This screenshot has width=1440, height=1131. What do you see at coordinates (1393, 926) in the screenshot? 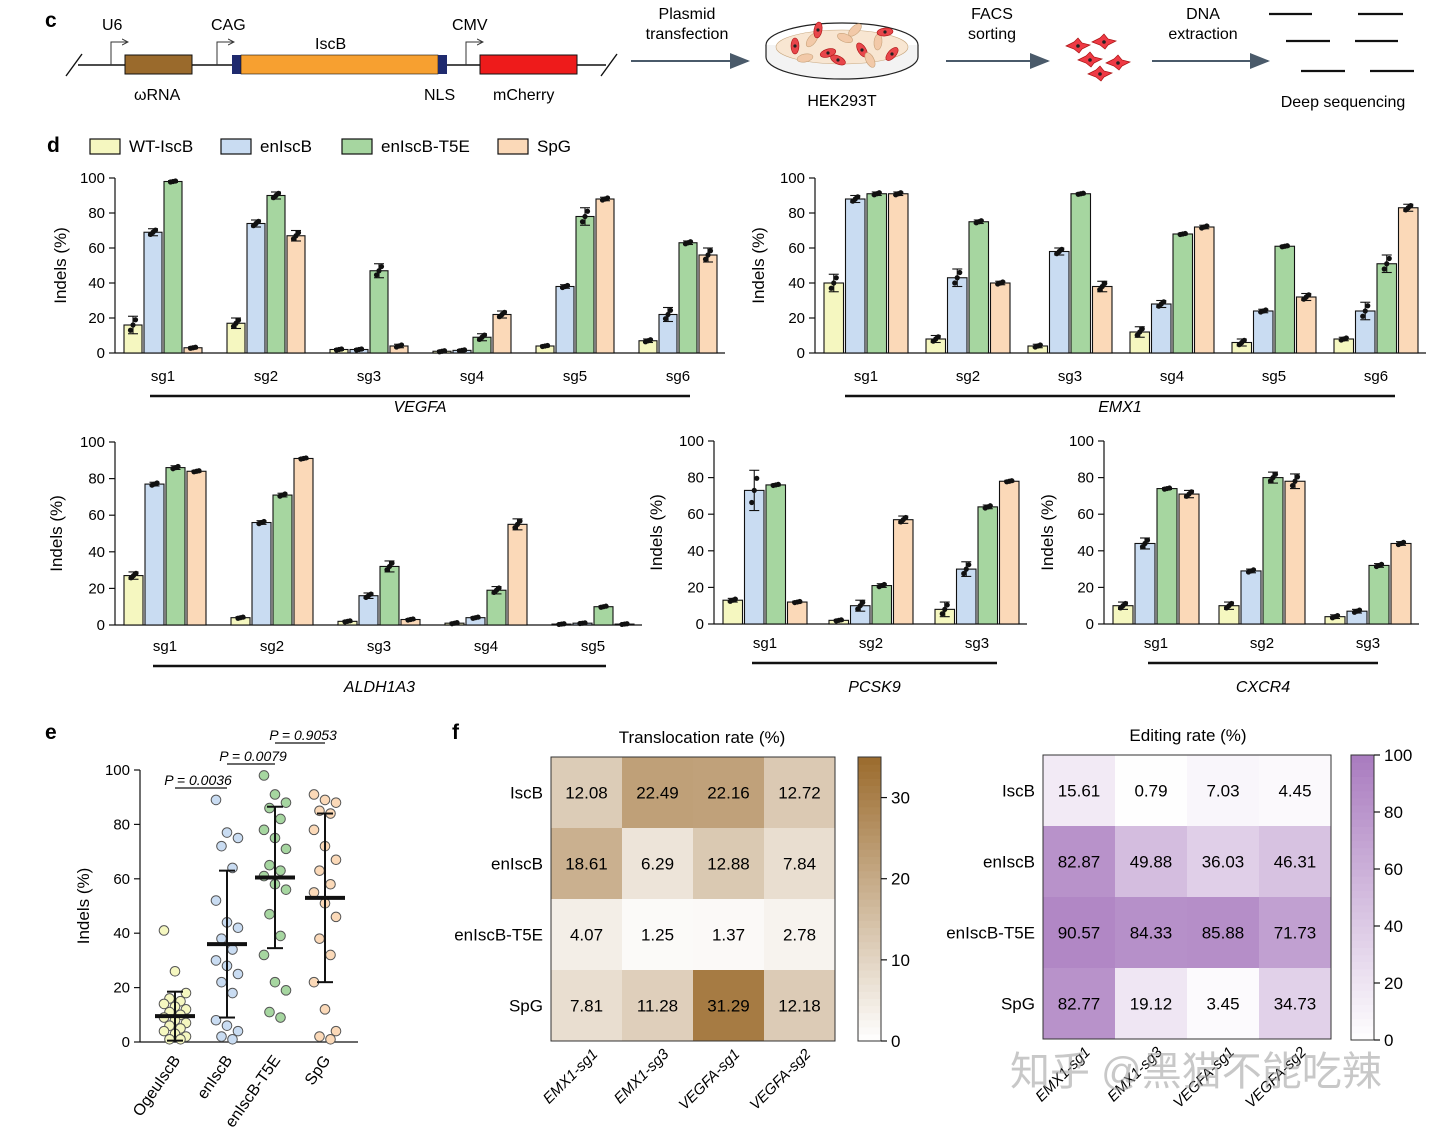
I see `colorbar-tick-label: 40` at bounding box center [1393, 926].